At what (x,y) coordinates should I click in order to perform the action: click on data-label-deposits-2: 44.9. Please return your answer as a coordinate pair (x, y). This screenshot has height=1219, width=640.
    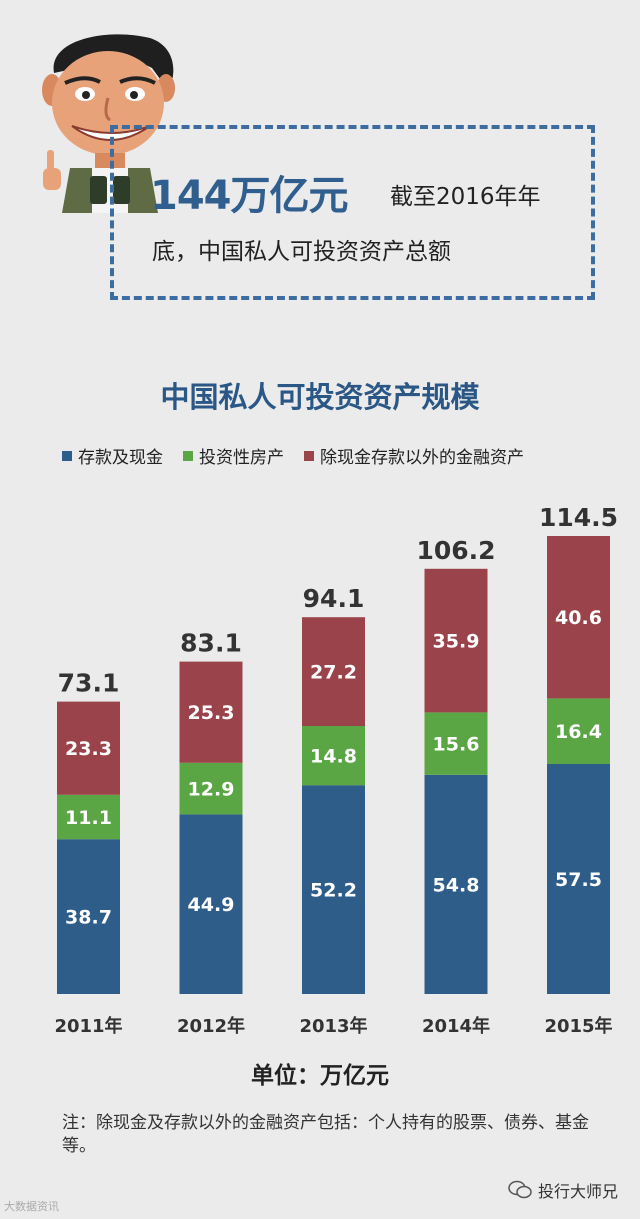
    Looking at the image, I should click on (211, 905).